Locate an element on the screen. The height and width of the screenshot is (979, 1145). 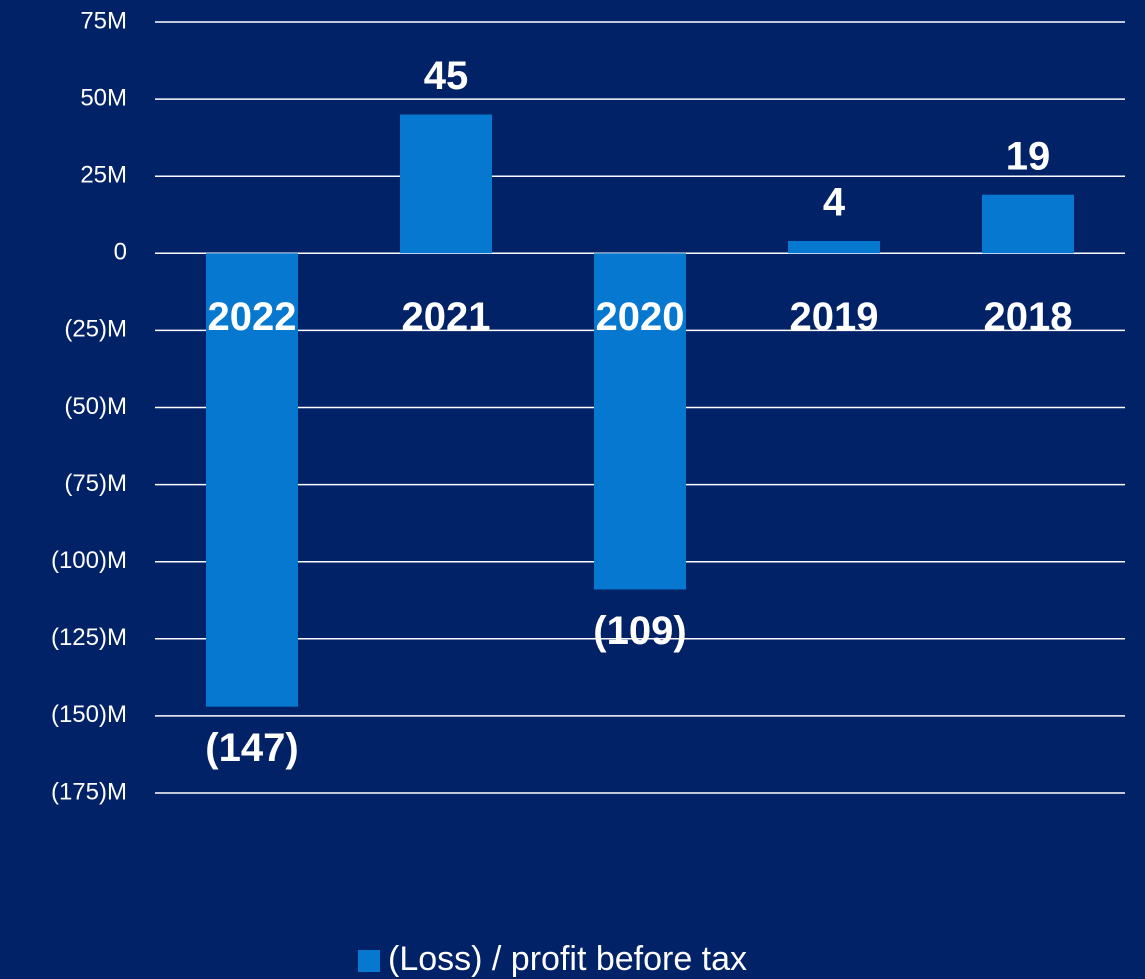
y-tick-label: 50M is located at coordinates (103, 97).